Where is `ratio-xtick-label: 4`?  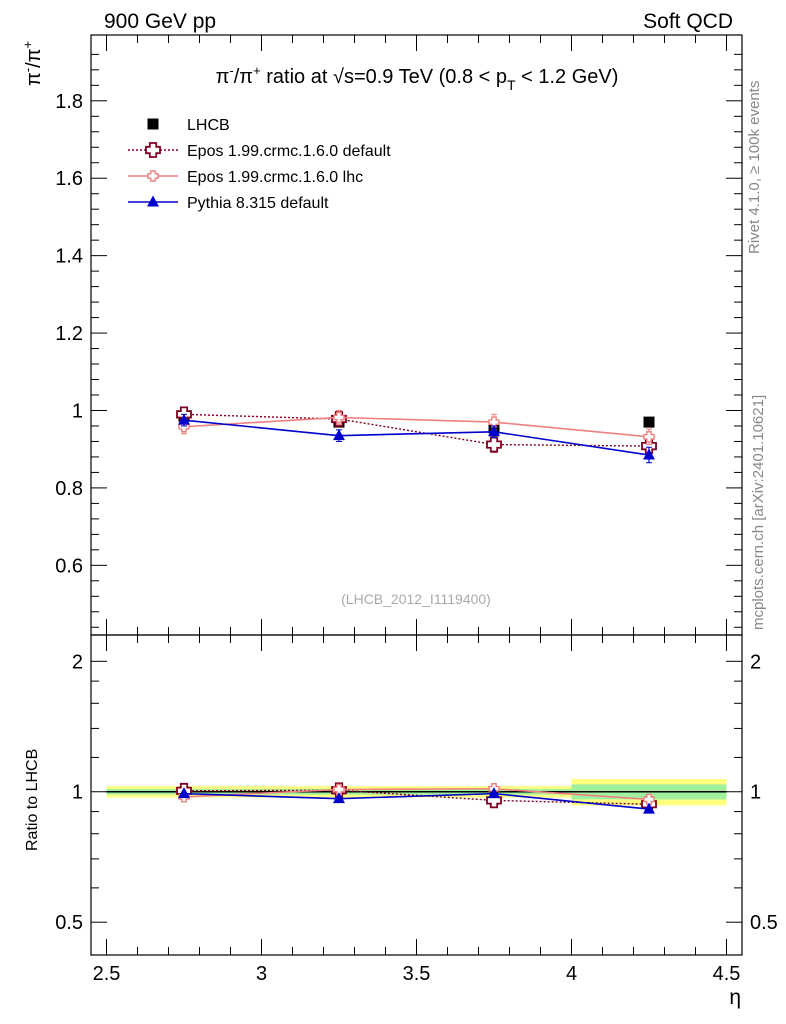 ratio-xtick-label: 4 is located at coordinates (571, 974).